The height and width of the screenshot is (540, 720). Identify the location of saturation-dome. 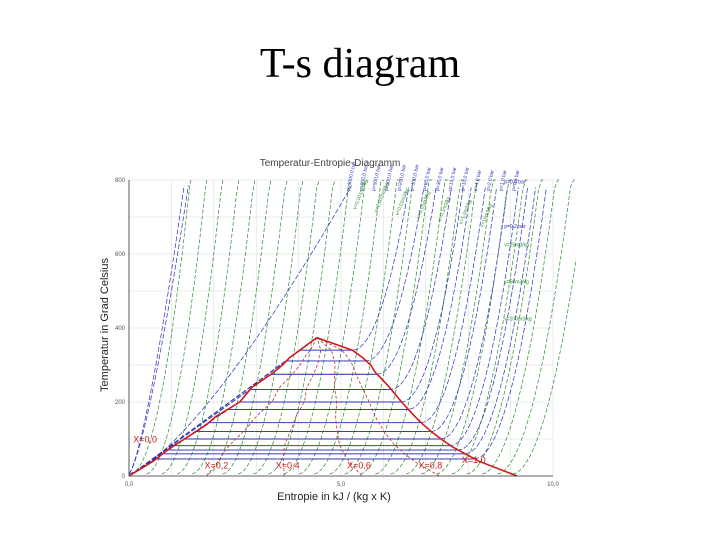
(323, 406).